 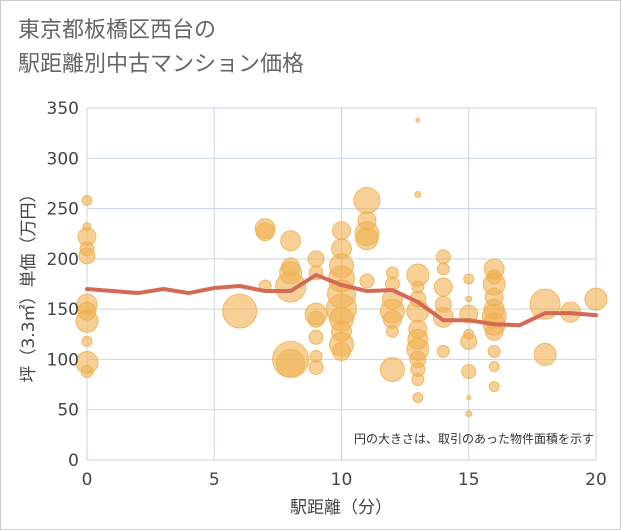 I want to click on y-tick-label: 300, so click(x=63, y=159).